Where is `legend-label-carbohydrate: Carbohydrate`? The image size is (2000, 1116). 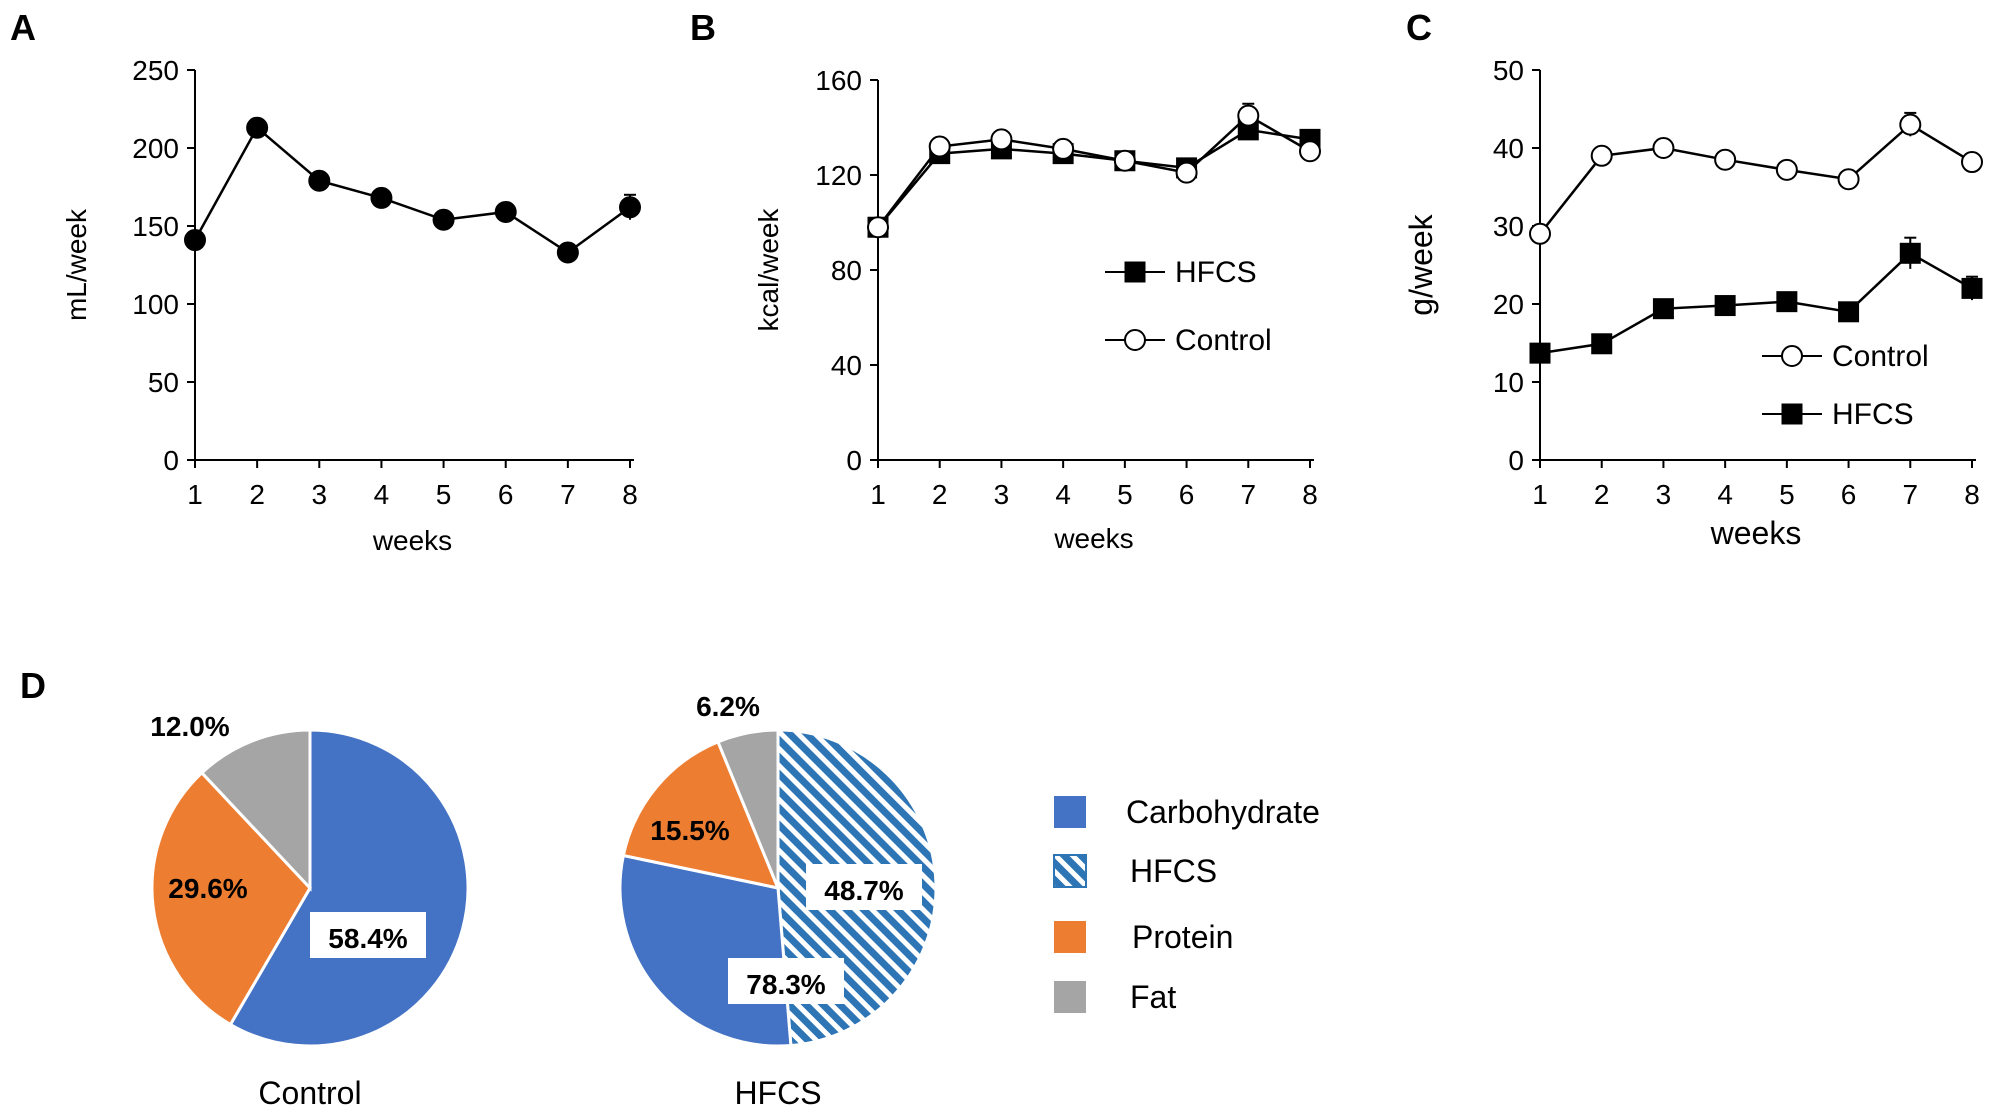 legend-label-carbohydrate: Carbohydrate is located at coordinates (1223, 812).